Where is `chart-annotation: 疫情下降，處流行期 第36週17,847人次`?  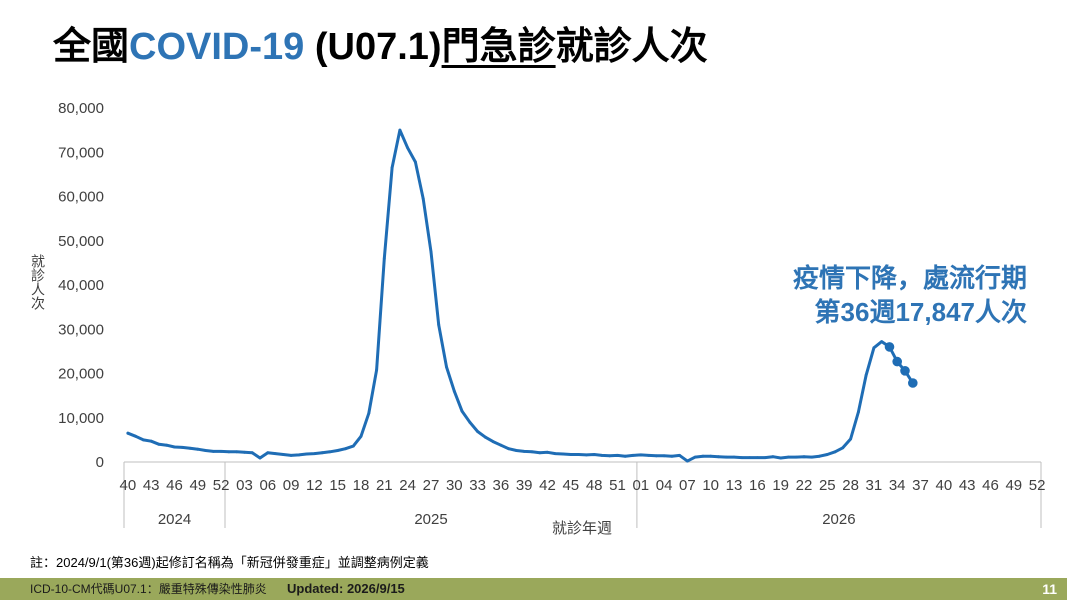
chart-annotation: 疫情下降，處流行期 第36週17,847人次 is located at coordinates (910, 295).